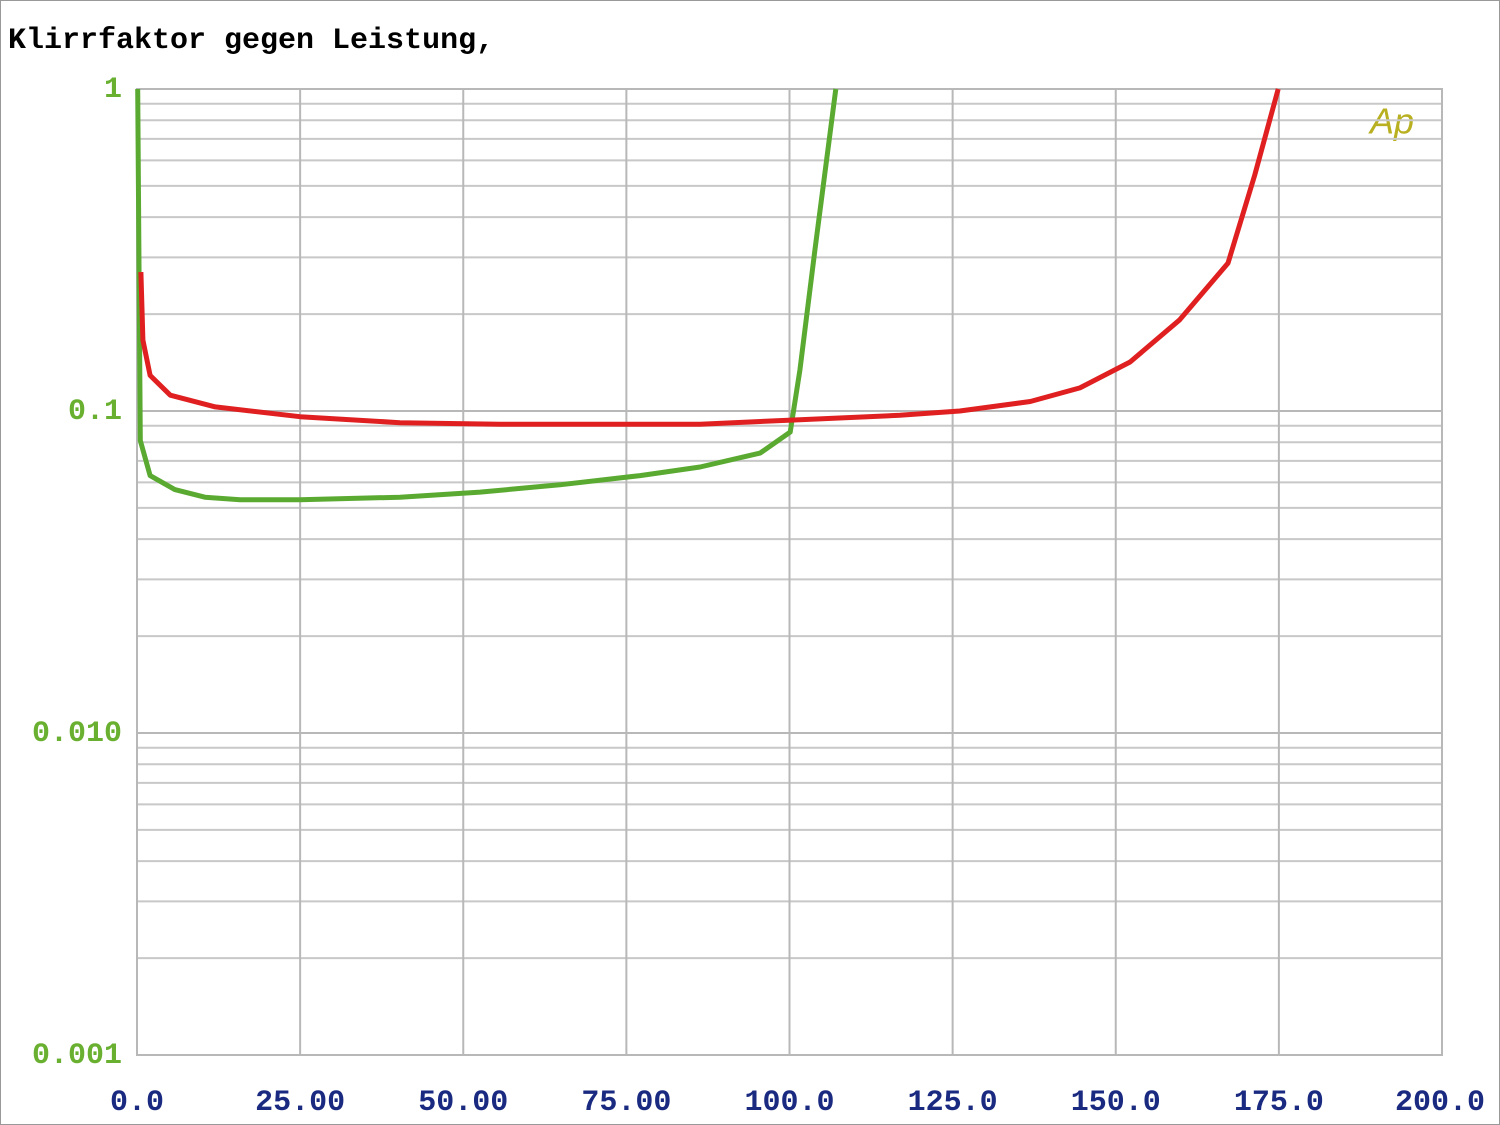  Describe the element at coordinates (251, 41) in the screenshot. I see `chart-title: Klirrfaktor gegen Leistung,` at that location.